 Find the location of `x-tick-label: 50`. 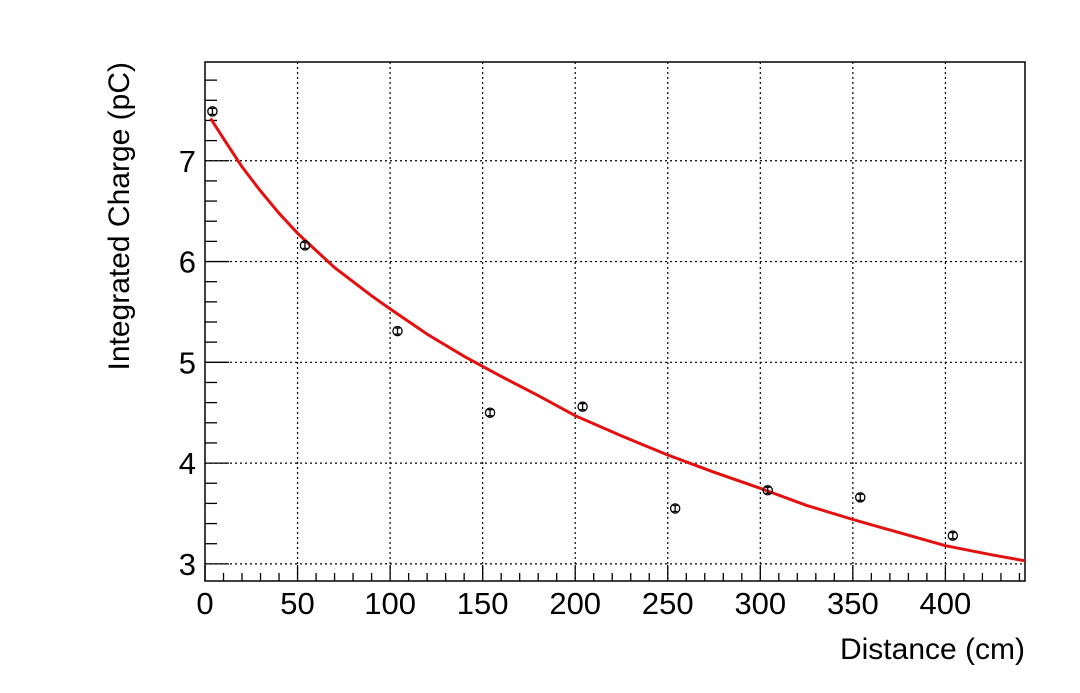

x-tick-label: 50 is located at coordinates (297, 603).